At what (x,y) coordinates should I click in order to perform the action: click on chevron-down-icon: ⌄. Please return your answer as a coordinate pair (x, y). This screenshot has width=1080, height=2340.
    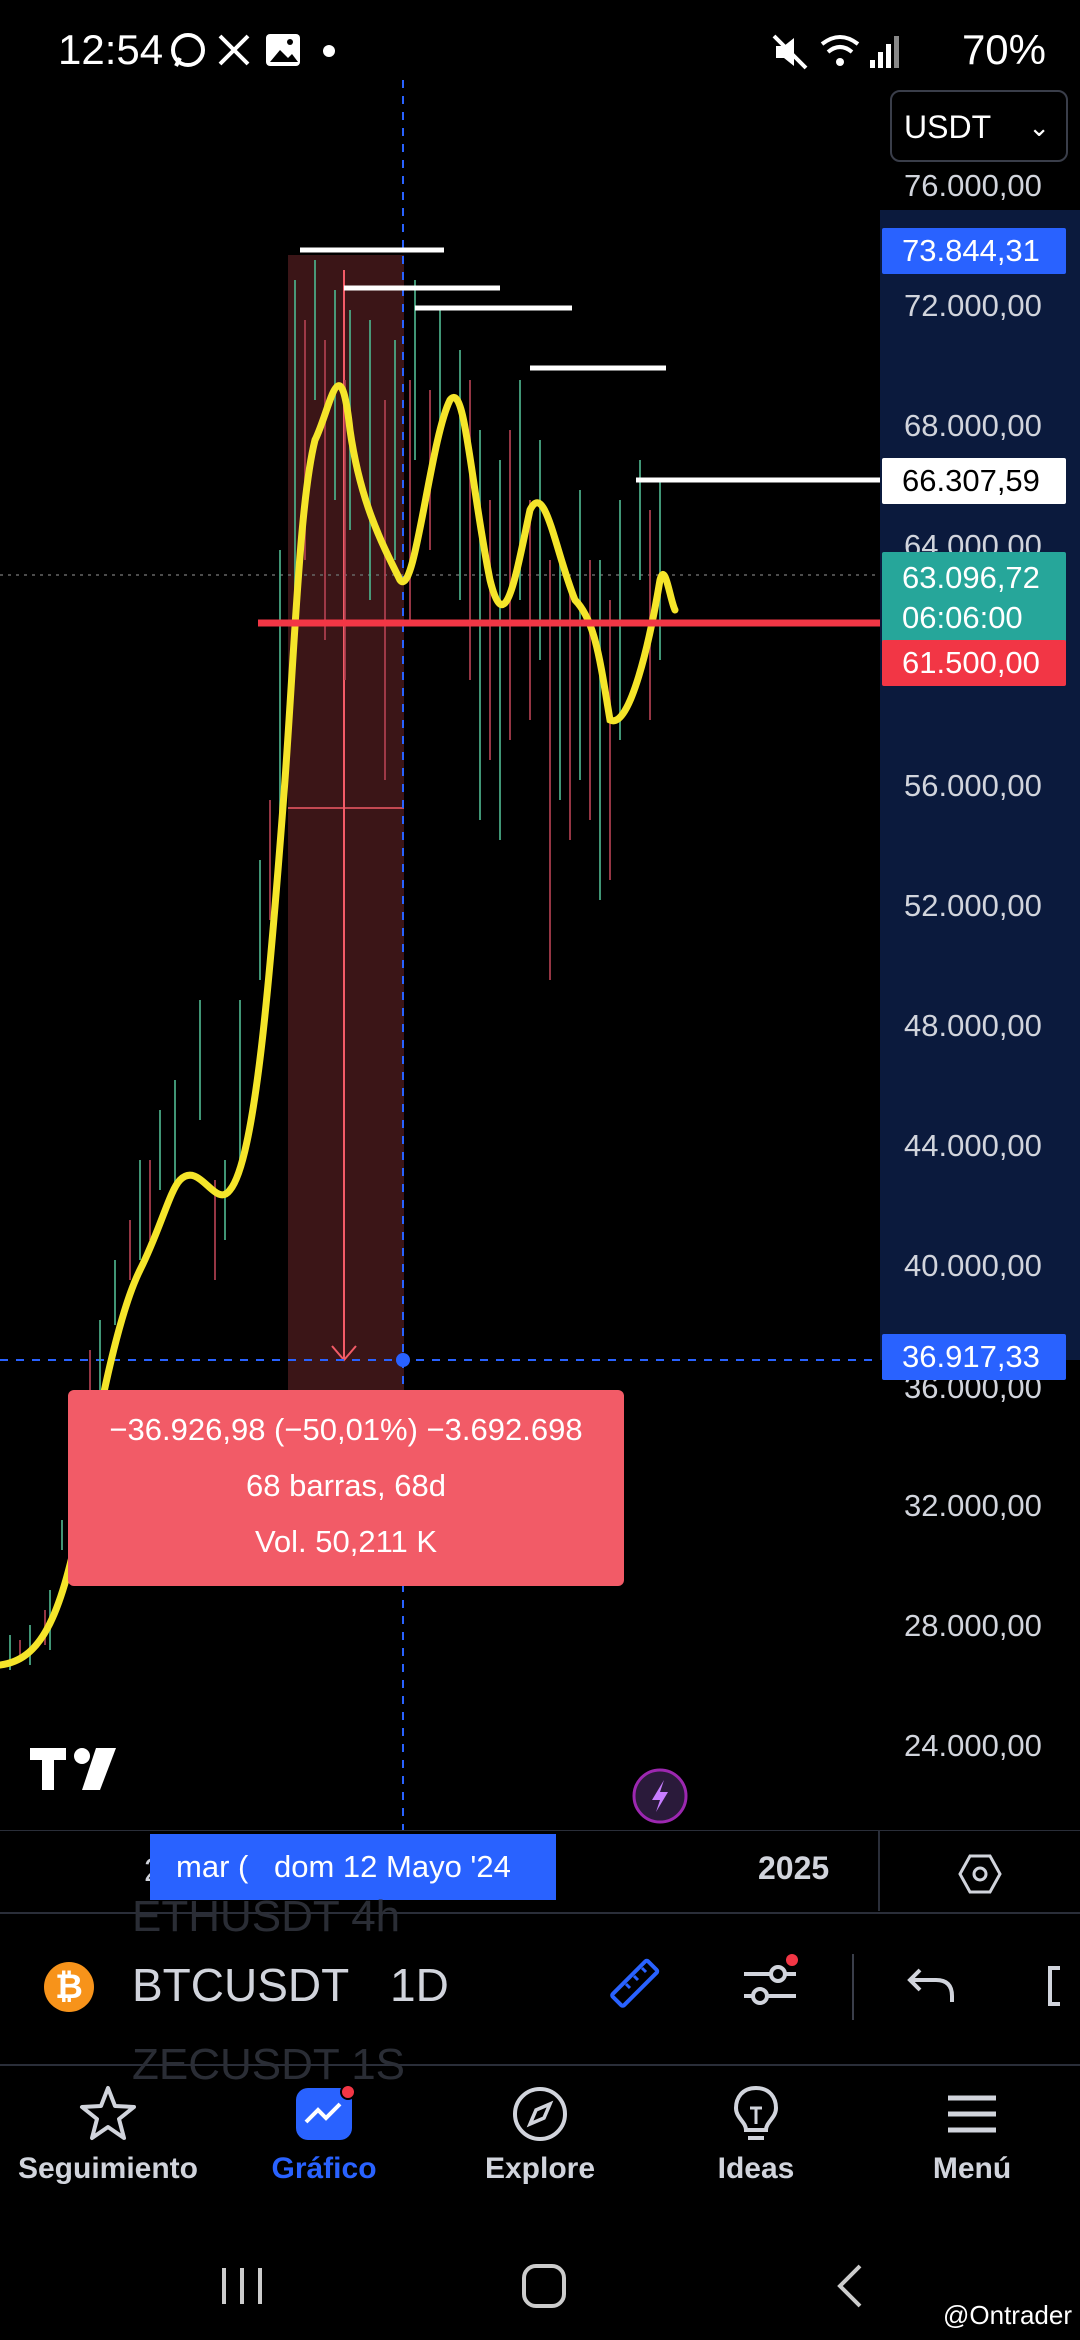
    Looking at the image, I should click on (1039, 127).